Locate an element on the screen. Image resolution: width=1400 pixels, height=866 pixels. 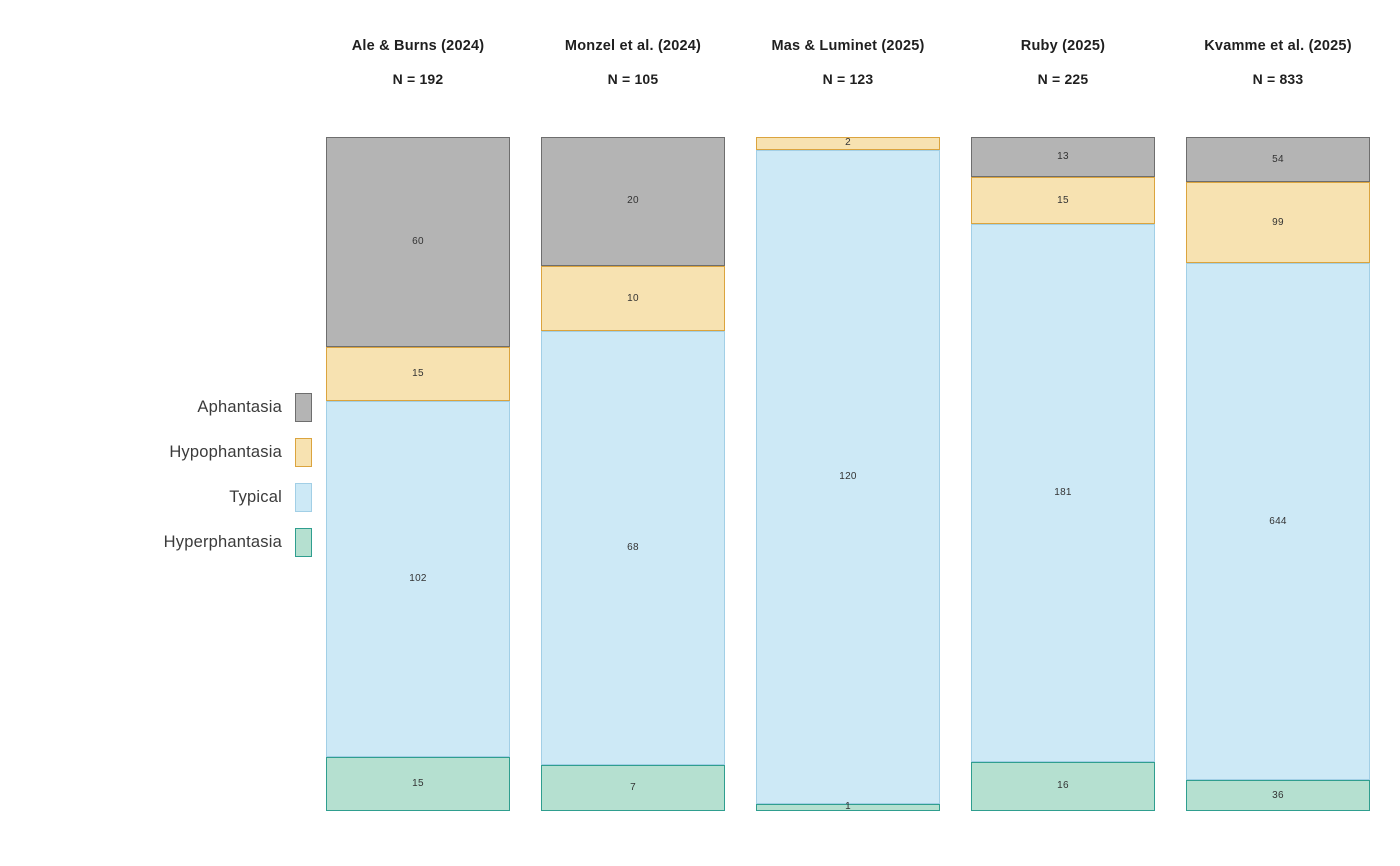
study-column: Kvamme et al. (2025) N = 833 54 99 644 36 is located at coordinates (1278, 424).